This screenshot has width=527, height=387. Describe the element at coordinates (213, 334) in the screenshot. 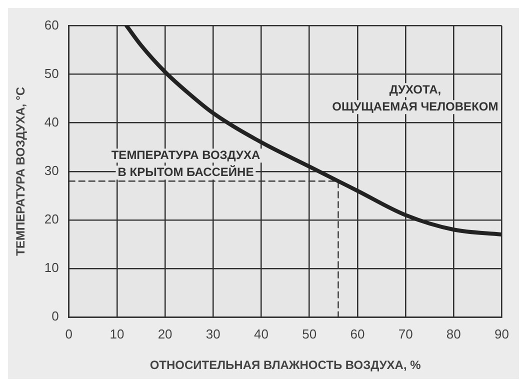

I see `x-tick-label: 30` at that location.